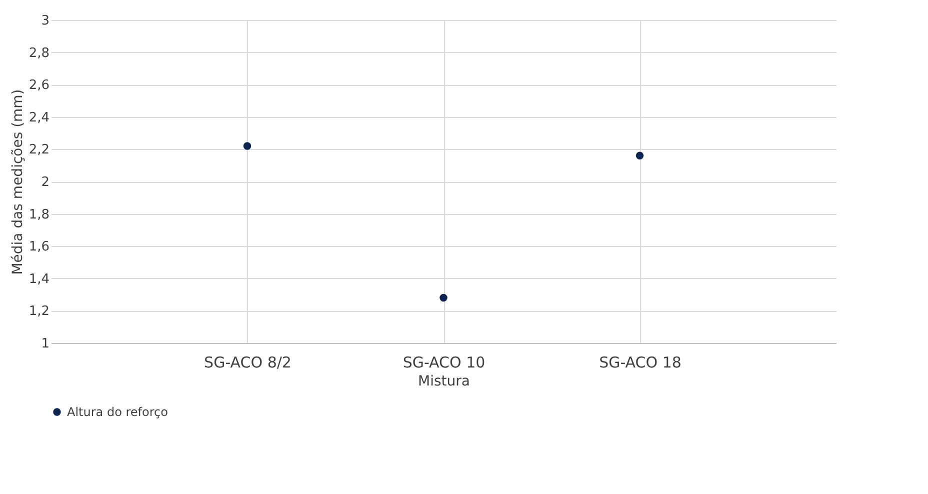 Image resolution: width=928 pixels, height=494 pixels. What do you see at coordinates (444, 363) in the screenshot?
I see `x-tick-label: SG-ACO 10` at bounding box center [444, 363].